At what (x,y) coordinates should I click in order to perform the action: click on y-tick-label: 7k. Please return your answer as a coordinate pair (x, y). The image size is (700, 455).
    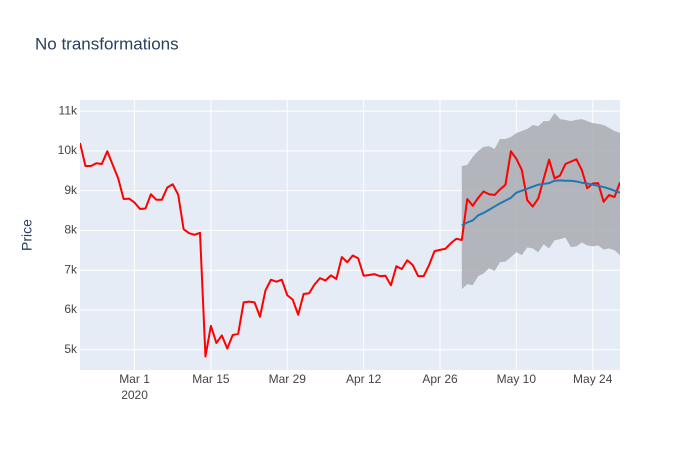
    Looking at the image, I should click on (71, 269).